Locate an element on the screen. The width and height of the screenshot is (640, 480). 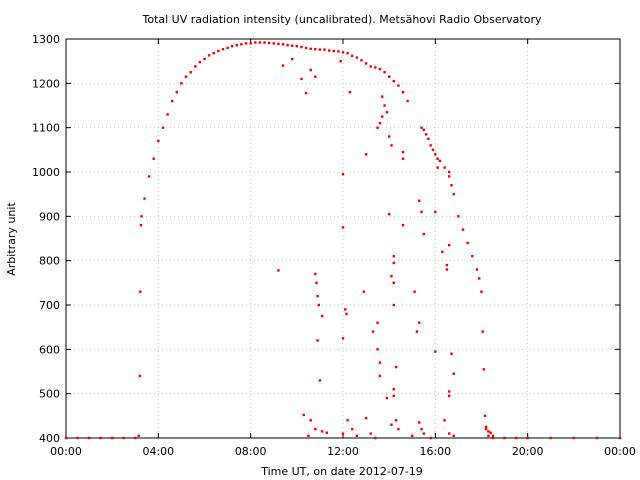
x-tick-label: 00:00 is located at coordinates (66, 451).